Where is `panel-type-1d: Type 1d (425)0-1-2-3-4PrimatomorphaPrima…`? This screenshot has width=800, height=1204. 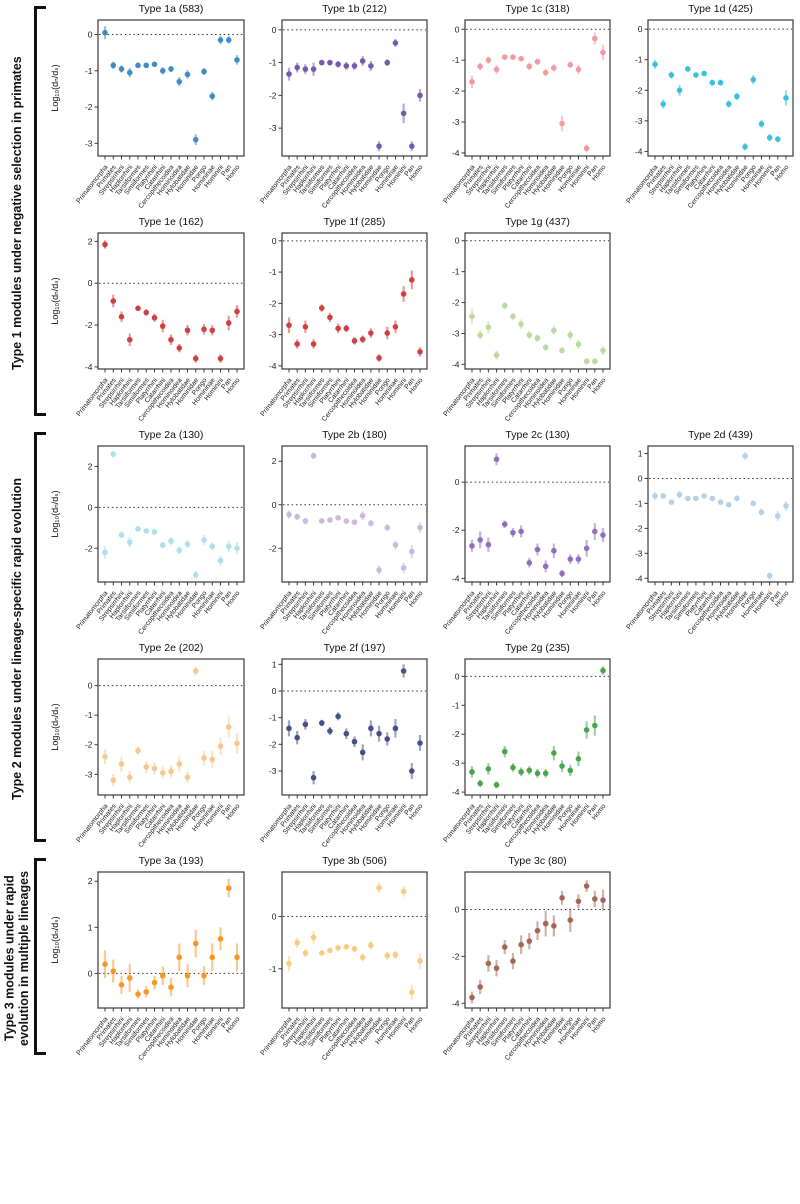 panel-type-1d: Type 1d (425)0-1-2-3-4PrimatomorphaPrima… is located at coordinates (709, 106).